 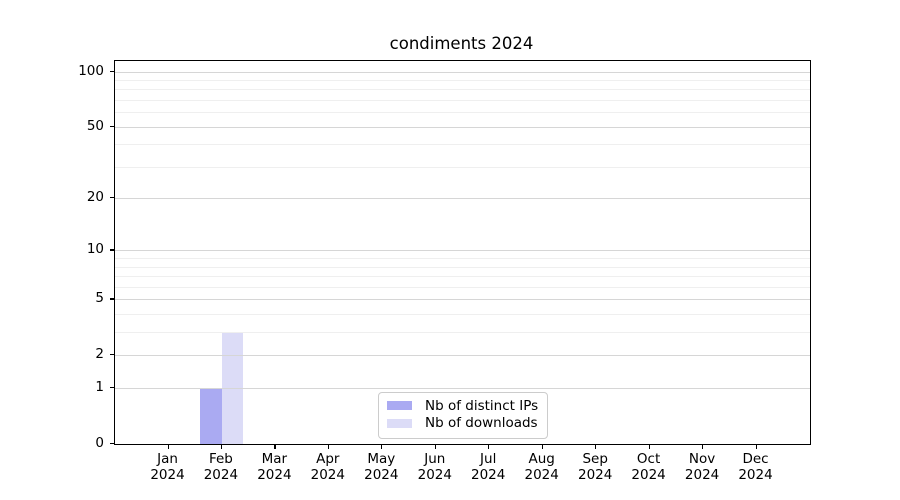 What do you see at coordinates (541, 459) in the screenshot?
I see `x-tick-label-line: Aug` at bounding box center [541, 459].